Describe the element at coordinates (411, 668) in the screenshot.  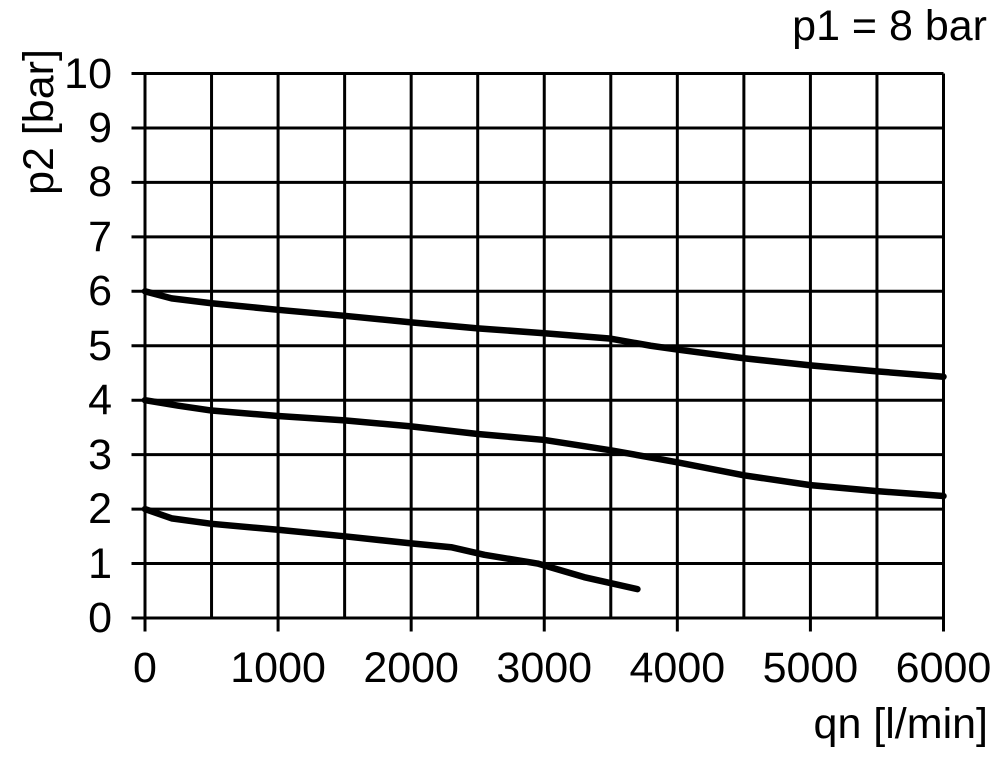
I see `x-tick-label: 2000` at that location.